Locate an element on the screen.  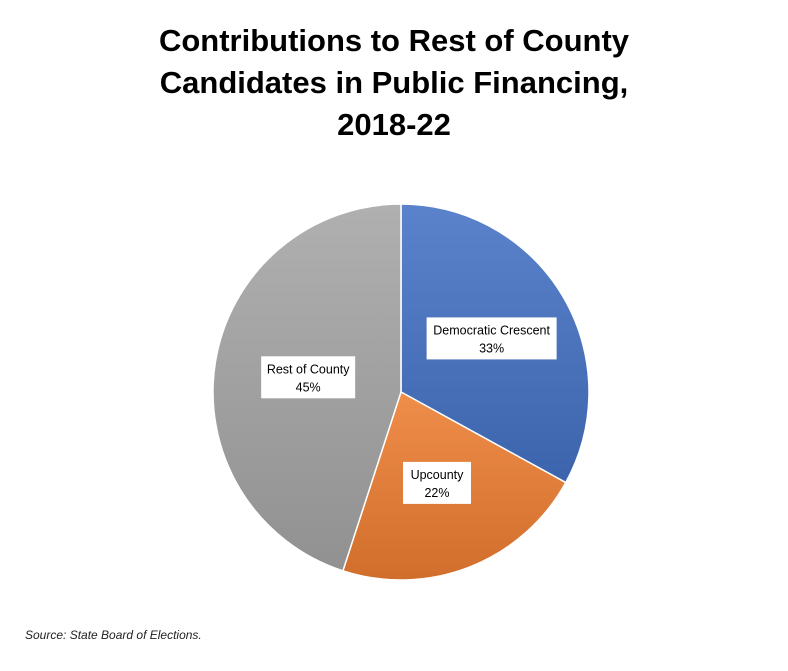
data-label-value: 22% is located at coordinates (436, 493).